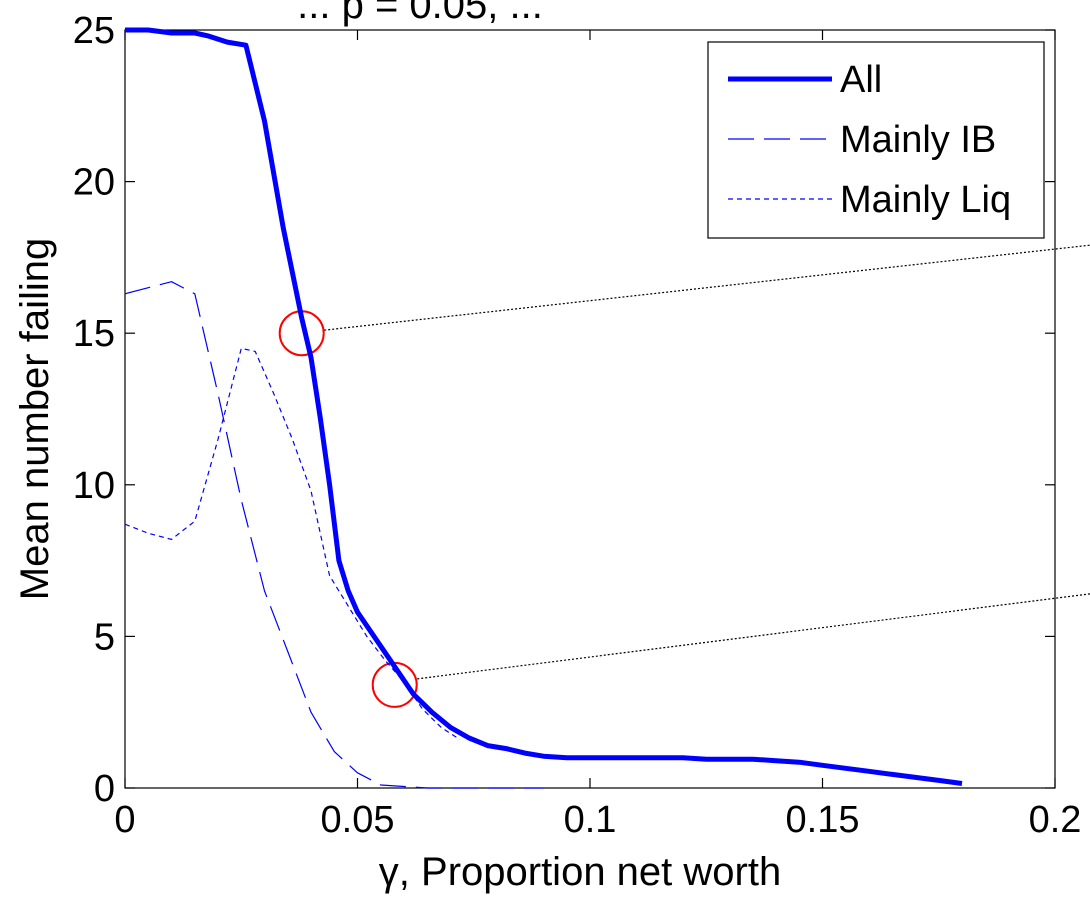 Image resolution: width=1090 pixels, height=902 pixels. Describe the element at coordinates (35, 419) in the screenshot. I see `y-axis-label: Mean number failing` at that location.